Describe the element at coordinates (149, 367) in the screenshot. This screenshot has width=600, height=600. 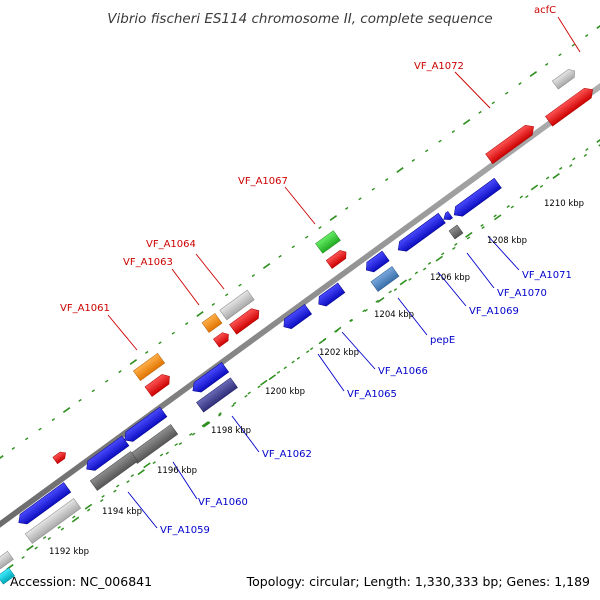
I see `gene-vf-a1061` at that location.